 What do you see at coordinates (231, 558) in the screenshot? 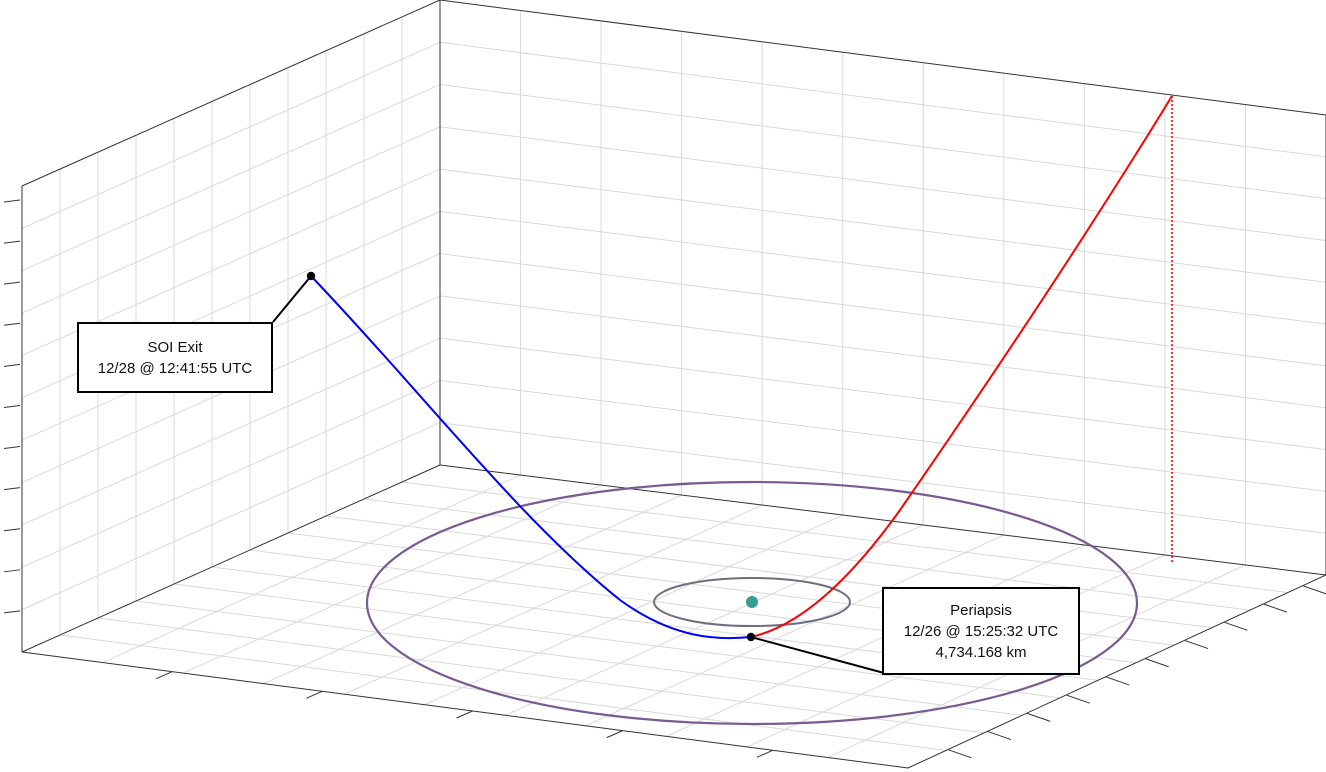
I see `left-bottom-edge` at bounding box center [231, 558].